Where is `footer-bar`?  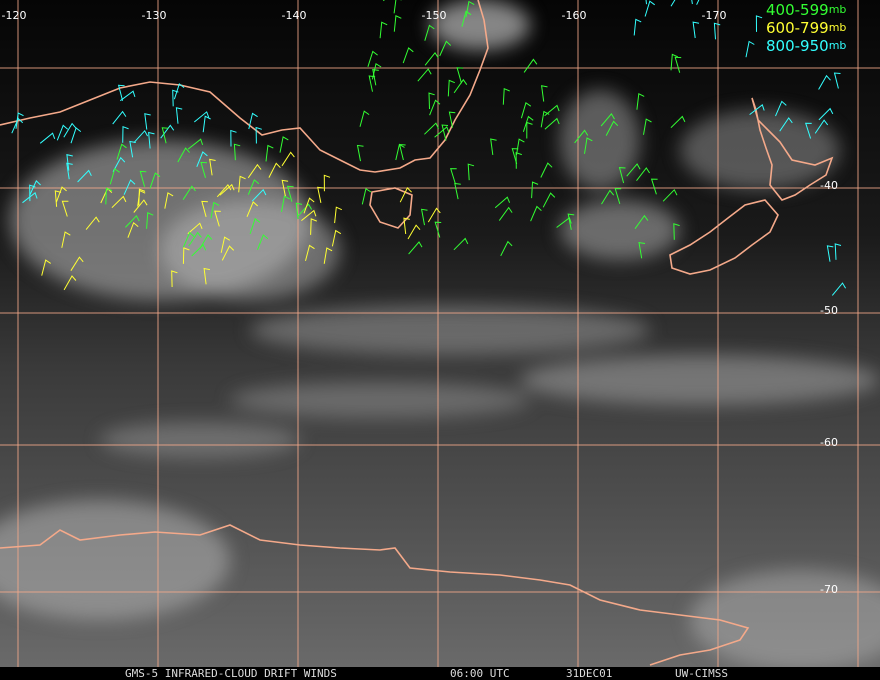 footer-bar is located at coordinates (440, 673).